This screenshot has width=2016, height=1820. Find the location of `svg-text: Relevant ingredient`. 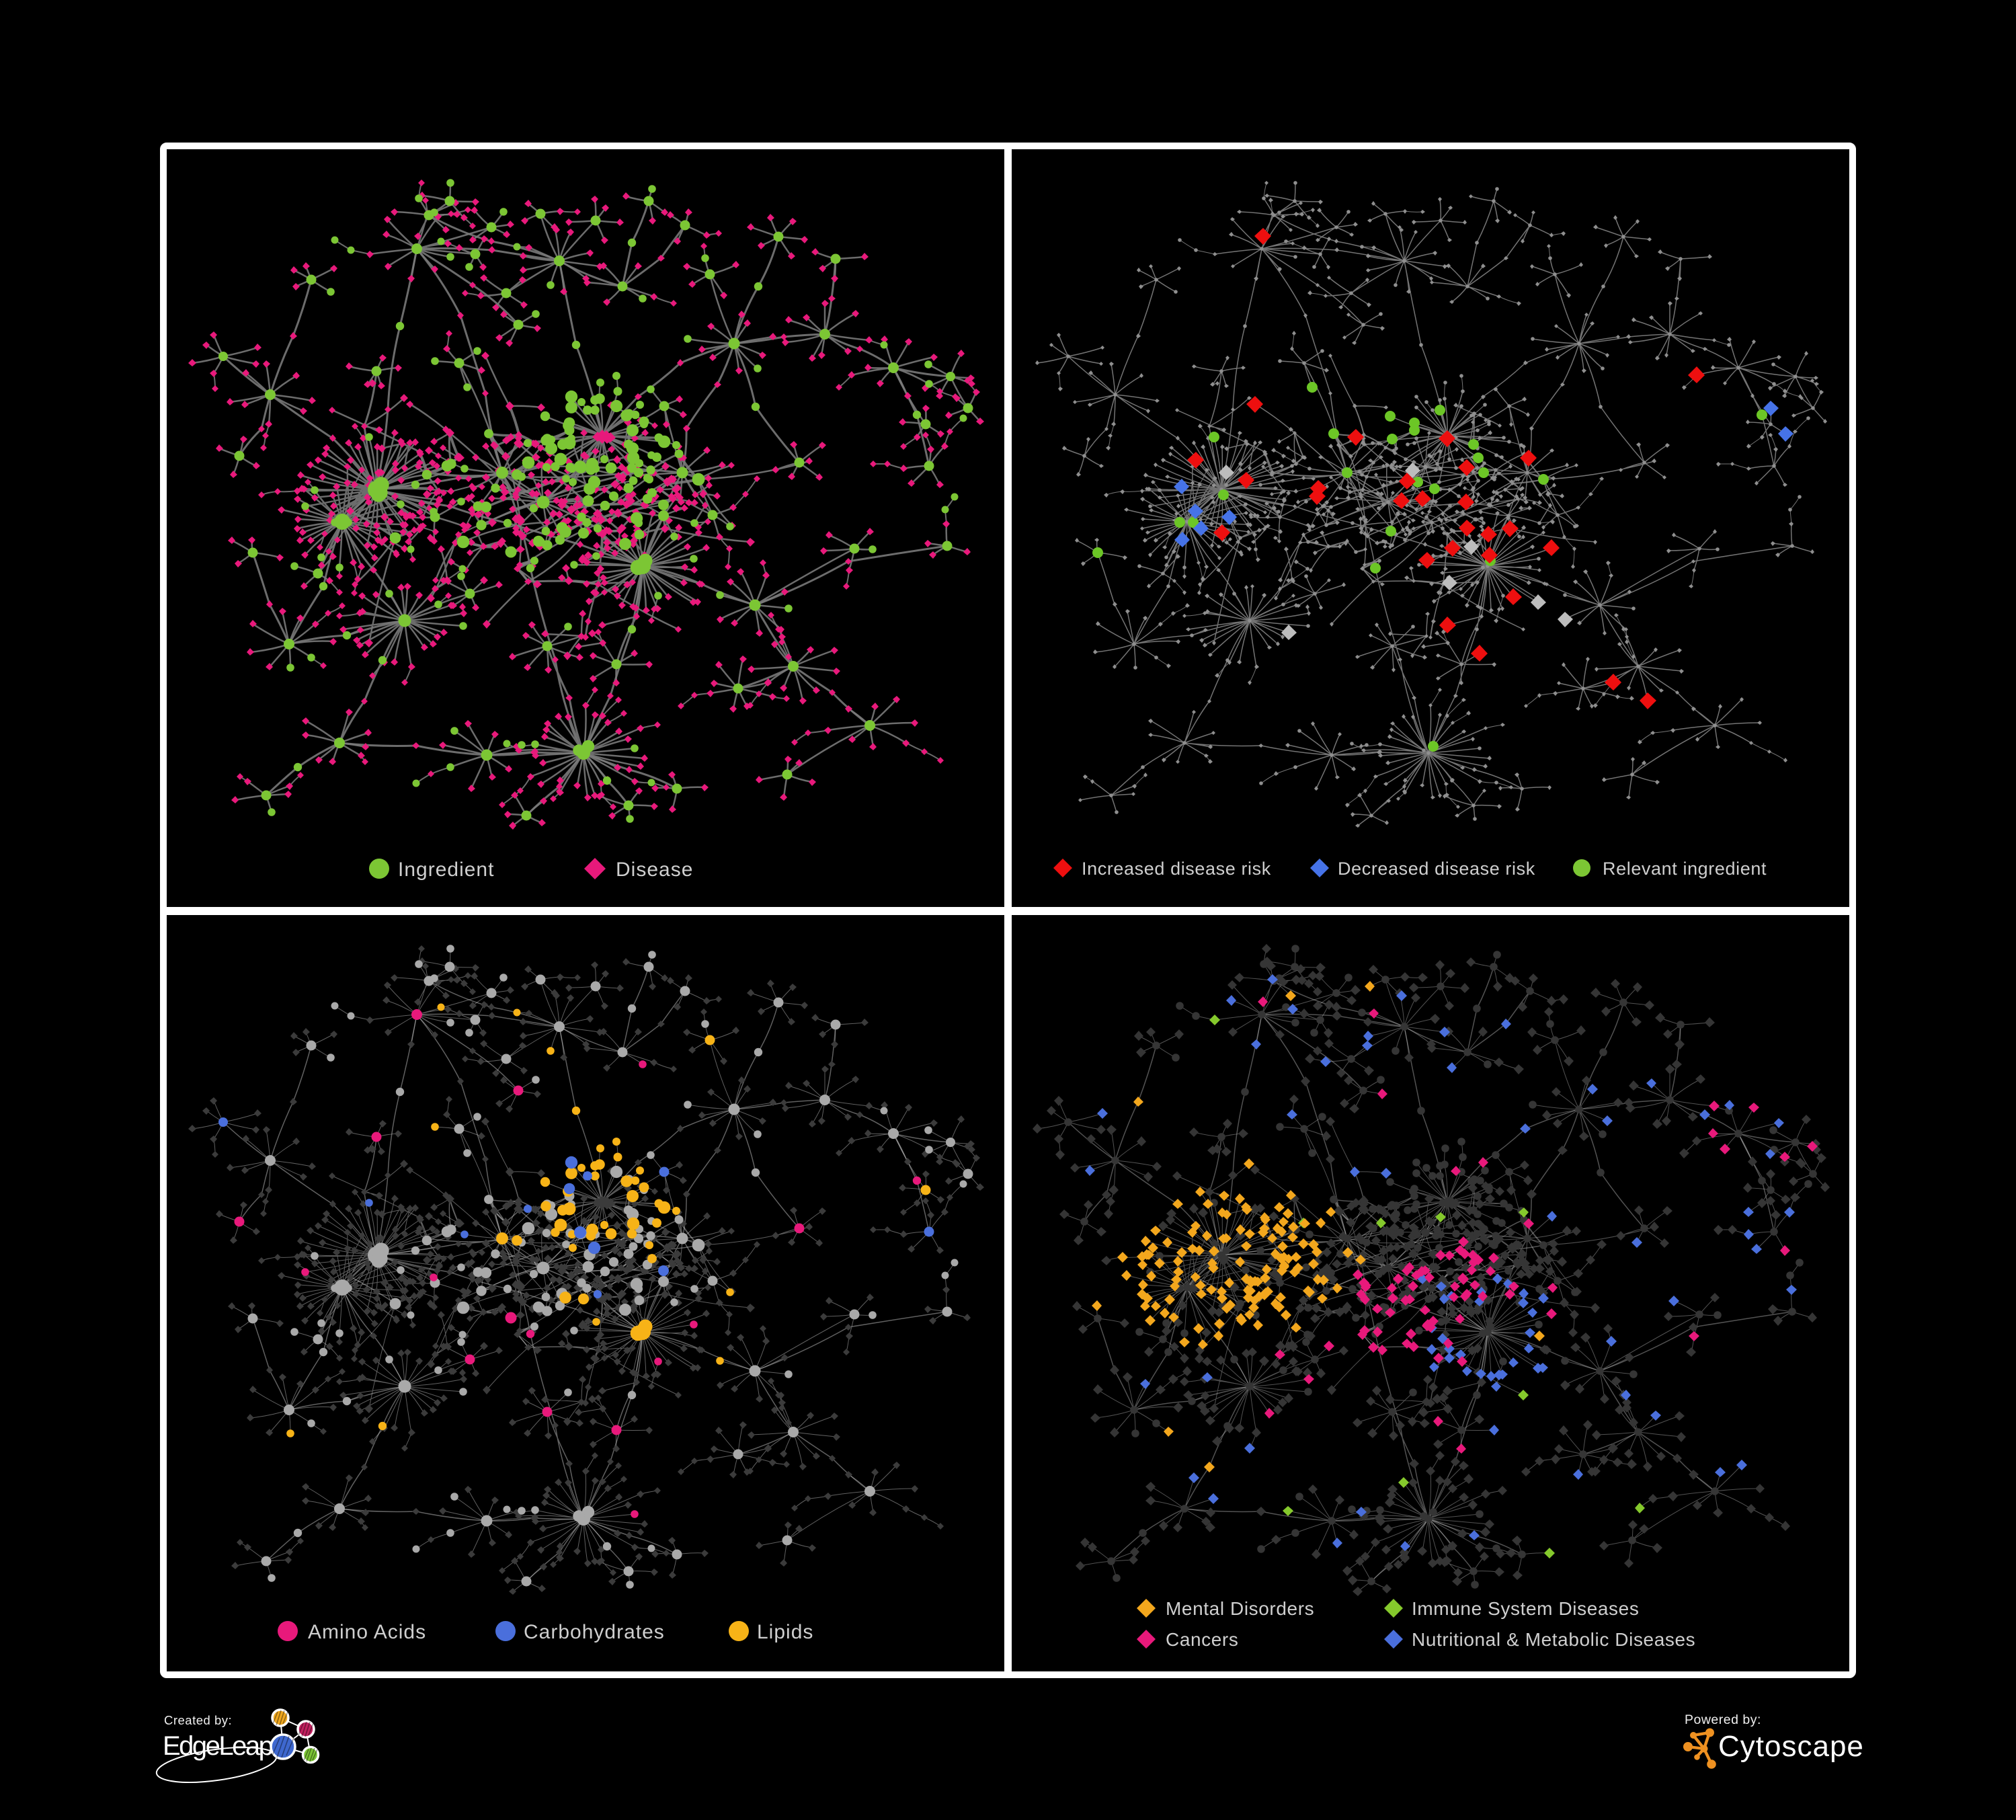

svg-text: Relevant ingredient is located at coordinates (1685, 869).